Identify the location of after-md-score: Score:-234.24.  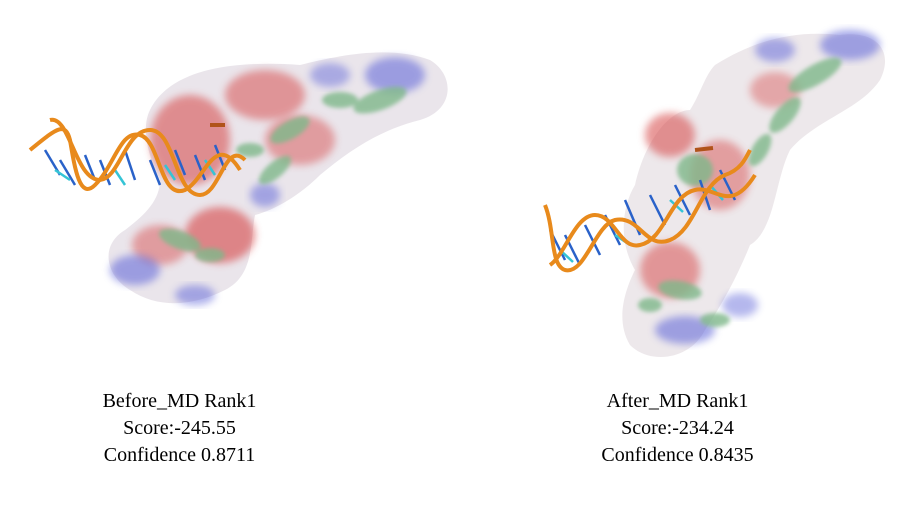
(677, 428).